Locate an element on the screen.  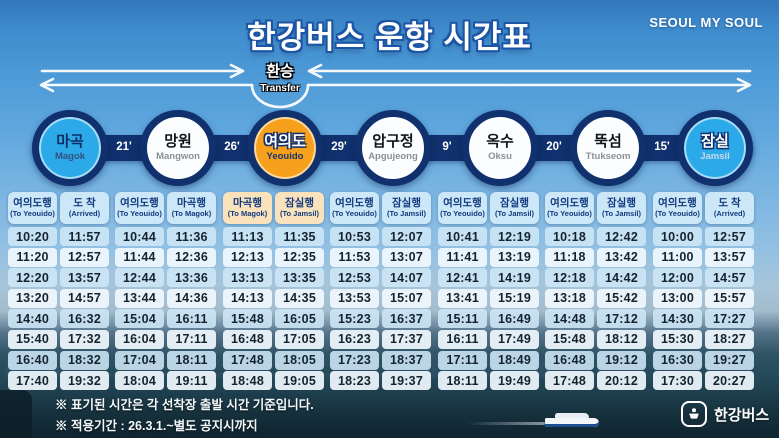
time-cell: 11:00 is located at coordinates (677, 257).